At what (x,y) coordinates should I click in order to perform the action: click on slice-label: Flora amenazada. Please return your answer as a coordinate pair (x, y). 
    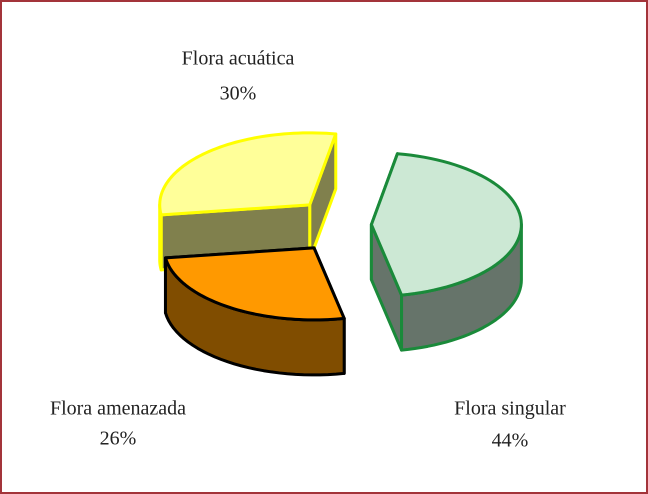
    Looking at the image, I should click on (118, 409).